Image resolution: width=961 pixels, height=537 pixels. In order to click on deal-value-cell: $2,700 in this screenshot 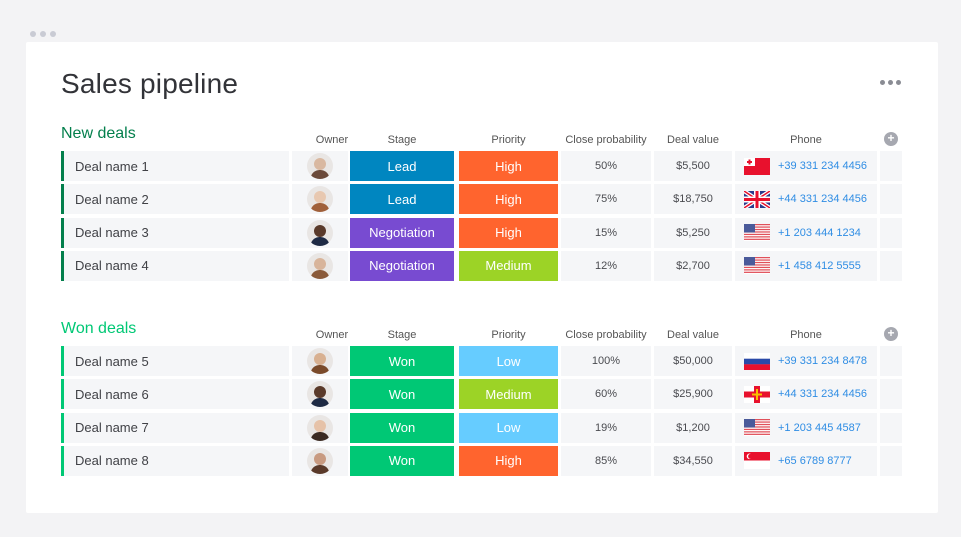, I will do `click(693, 265)`.